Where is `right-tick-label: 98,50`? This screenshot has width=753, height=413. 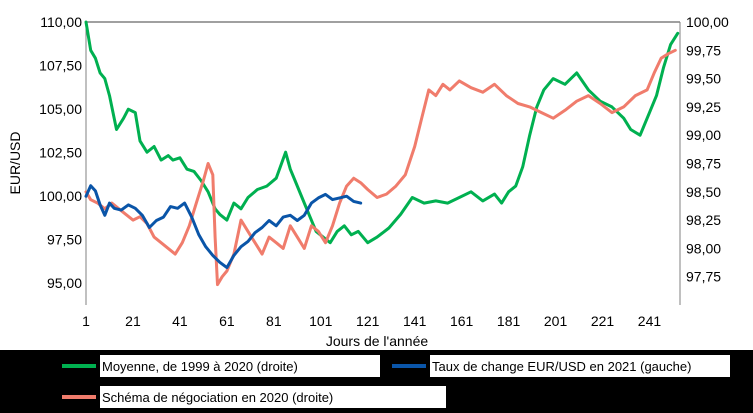 right-tick-label: 98,50 is located at coordinates (703, 192).